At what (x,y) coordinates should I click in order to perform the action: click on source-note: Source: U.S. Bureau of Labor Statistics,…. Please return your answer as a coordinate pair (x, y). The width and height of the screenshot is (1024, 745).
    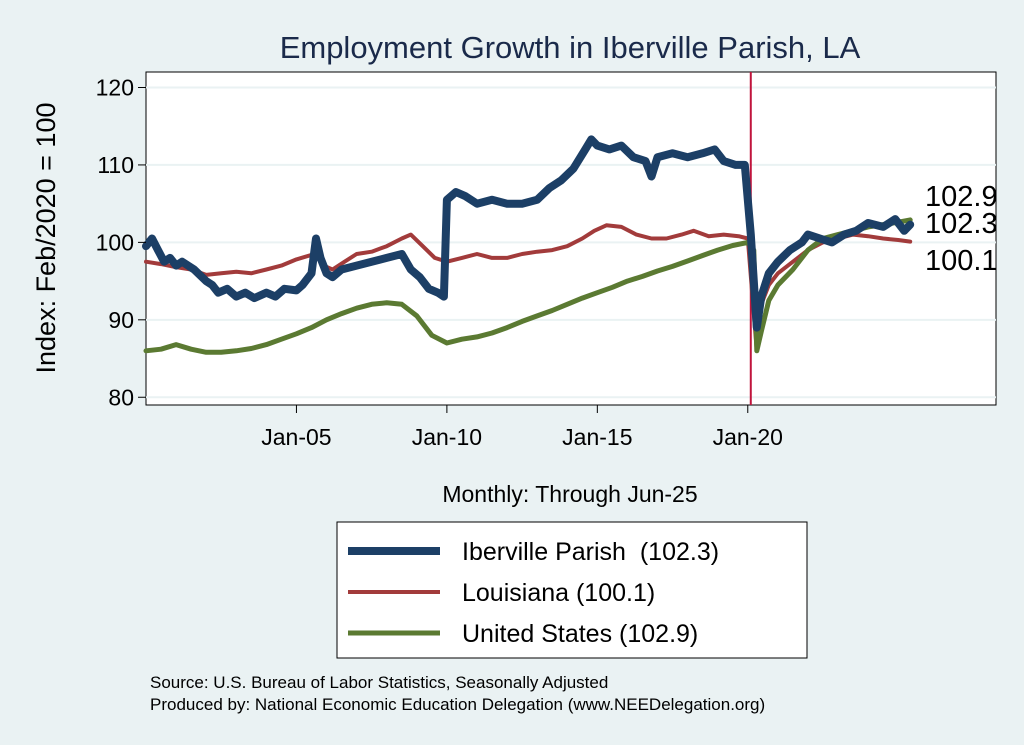
    Looking at the image, I should click on (379, 682).